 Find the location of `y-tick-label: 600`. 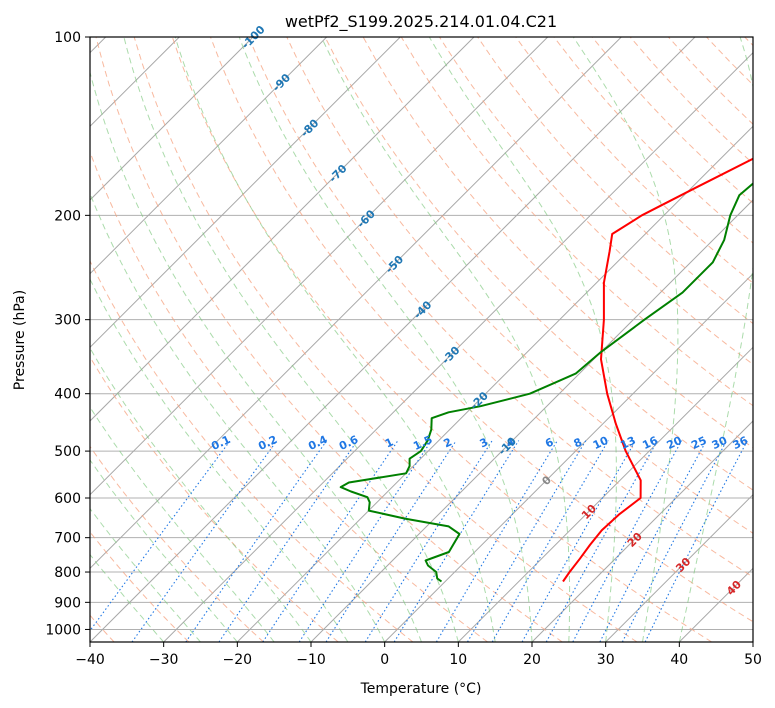

y-tick-label: 600 is located at coordinates (67, 499).